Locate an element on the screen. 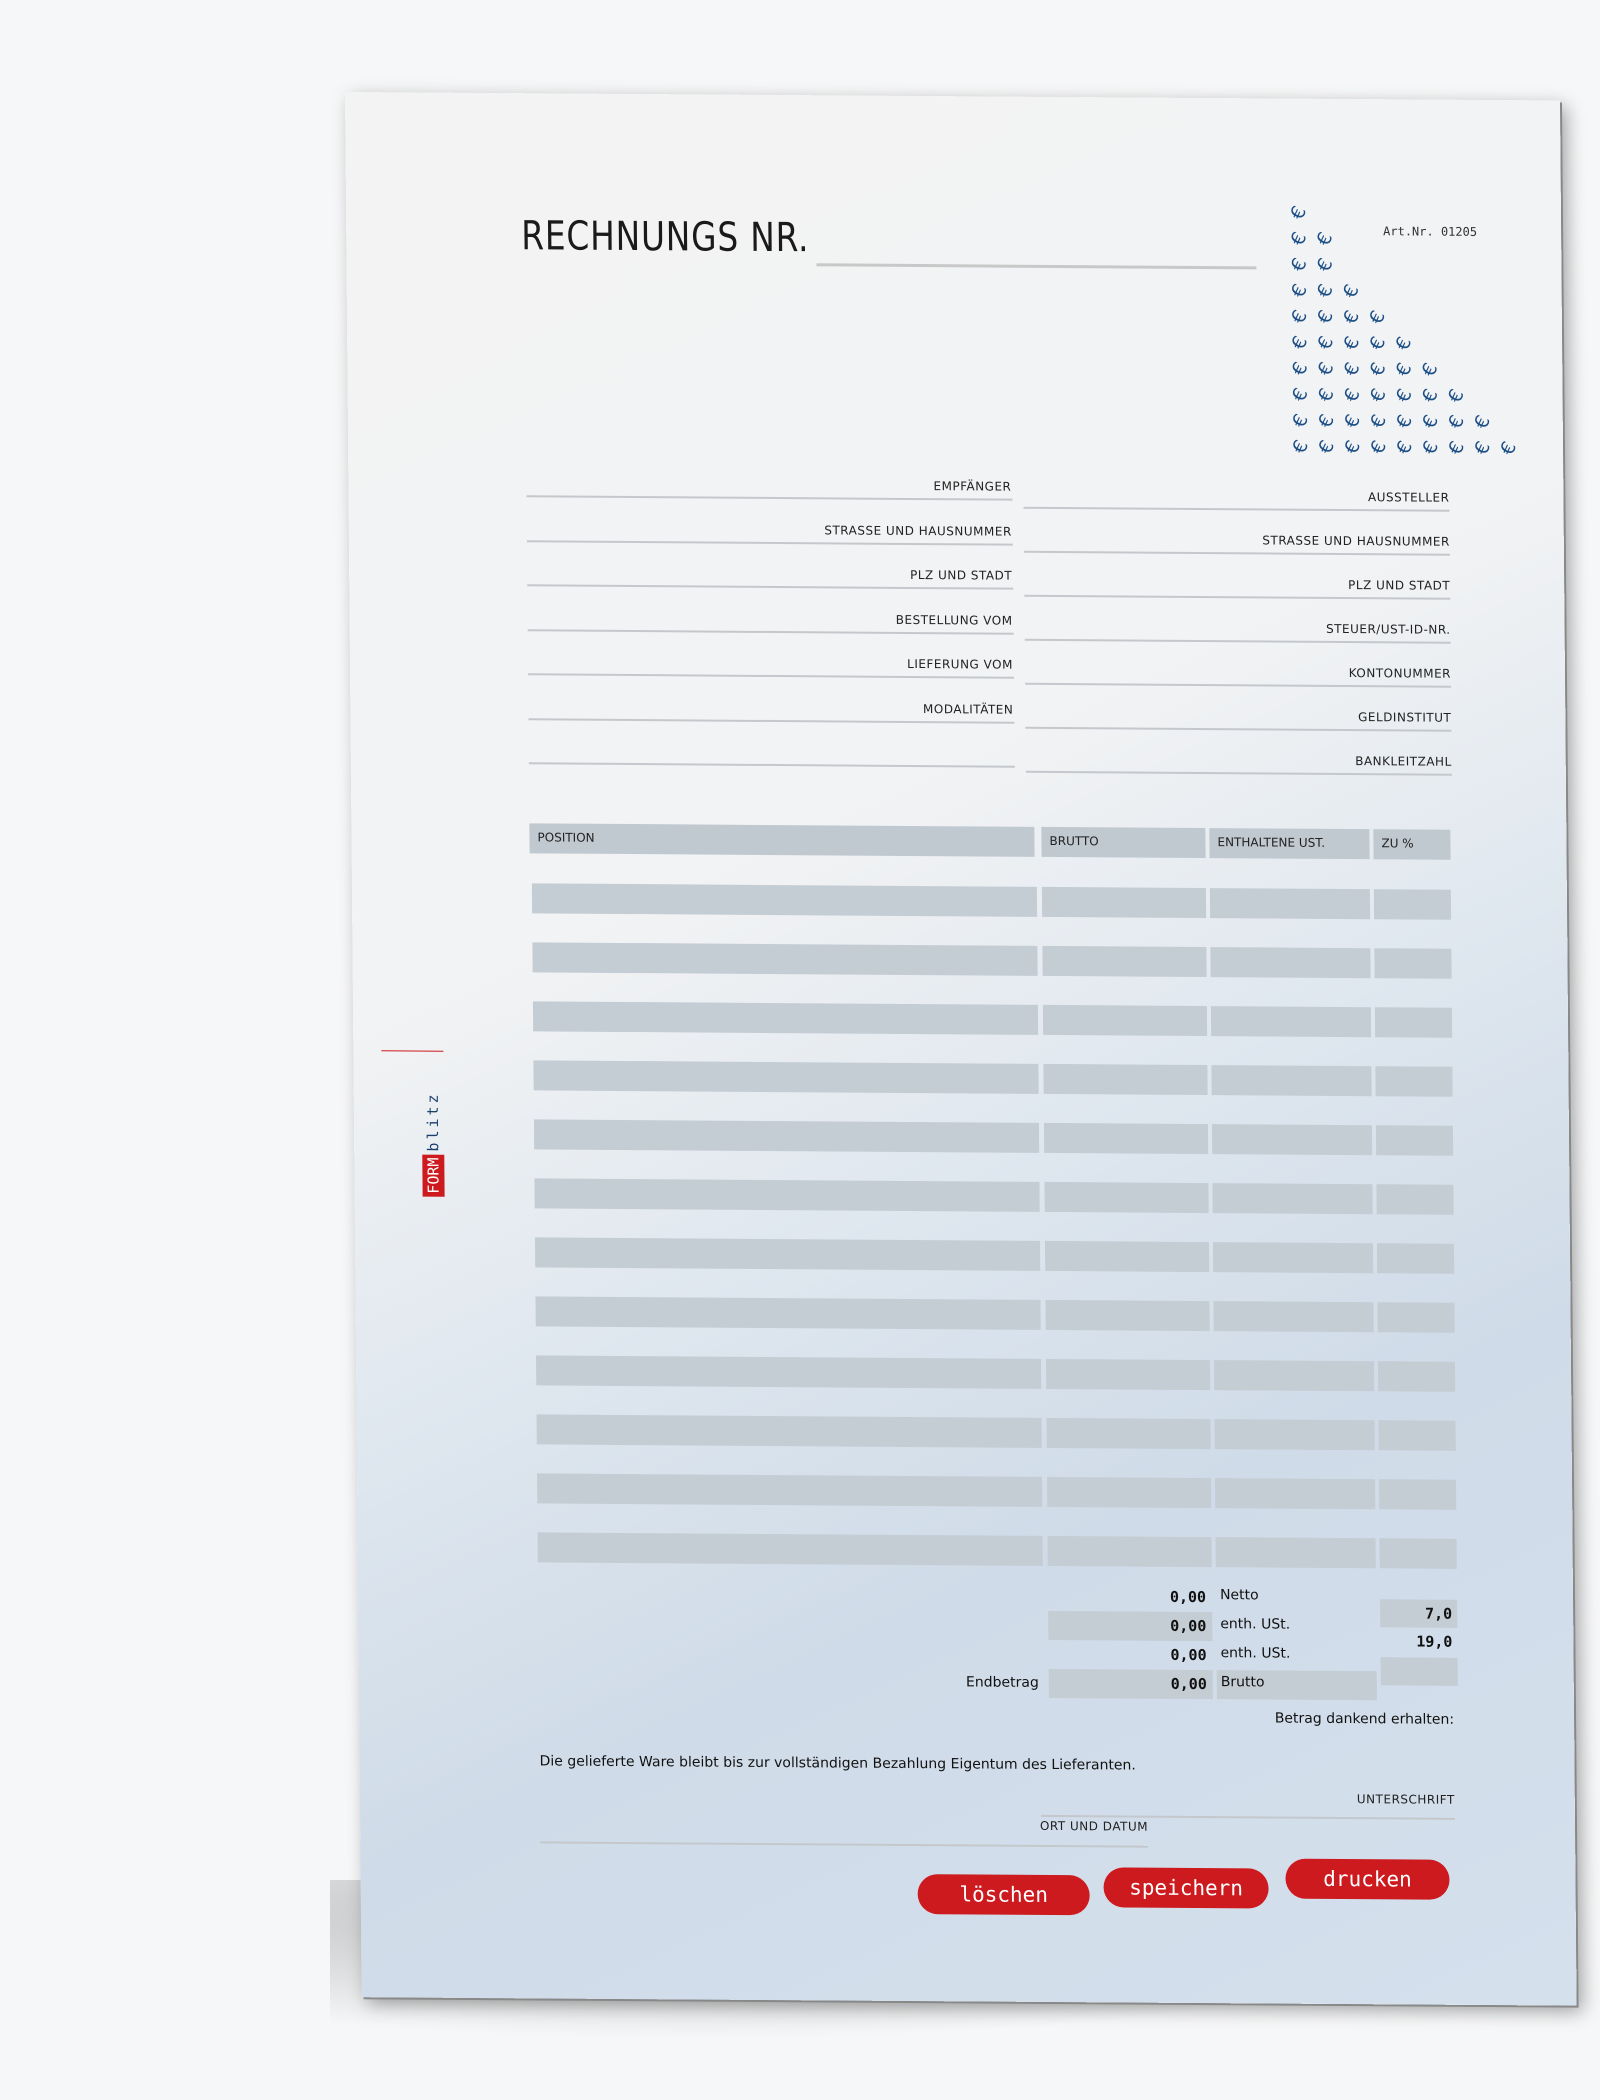 The height and width of the screenshot is (2100, 1600). place-date-field is located at coordinates (844, 1844).